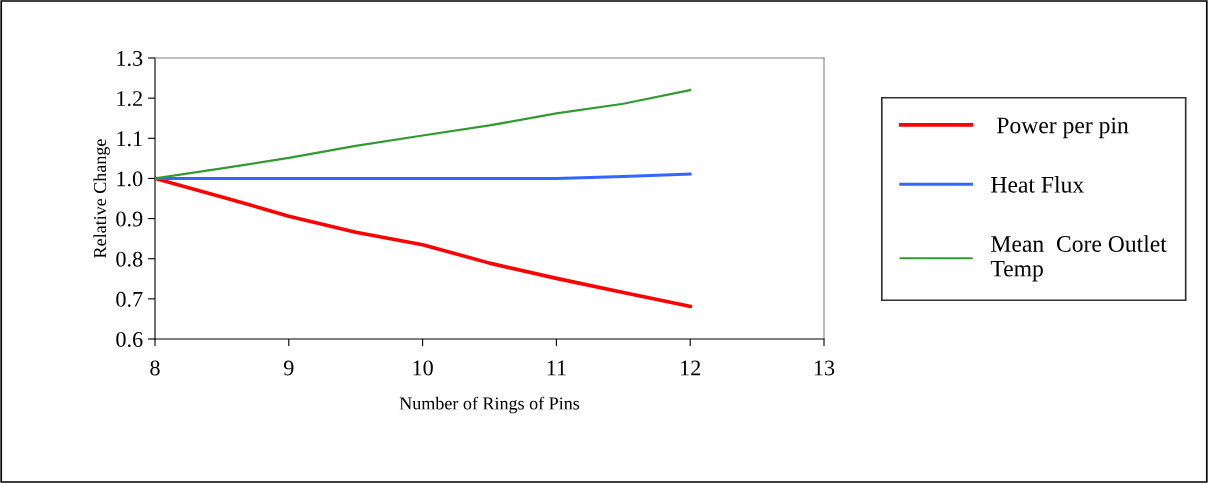 This screenshot has height=483, width=1208. I want to click on y-tick-label: 1.1, so click(129, 139).